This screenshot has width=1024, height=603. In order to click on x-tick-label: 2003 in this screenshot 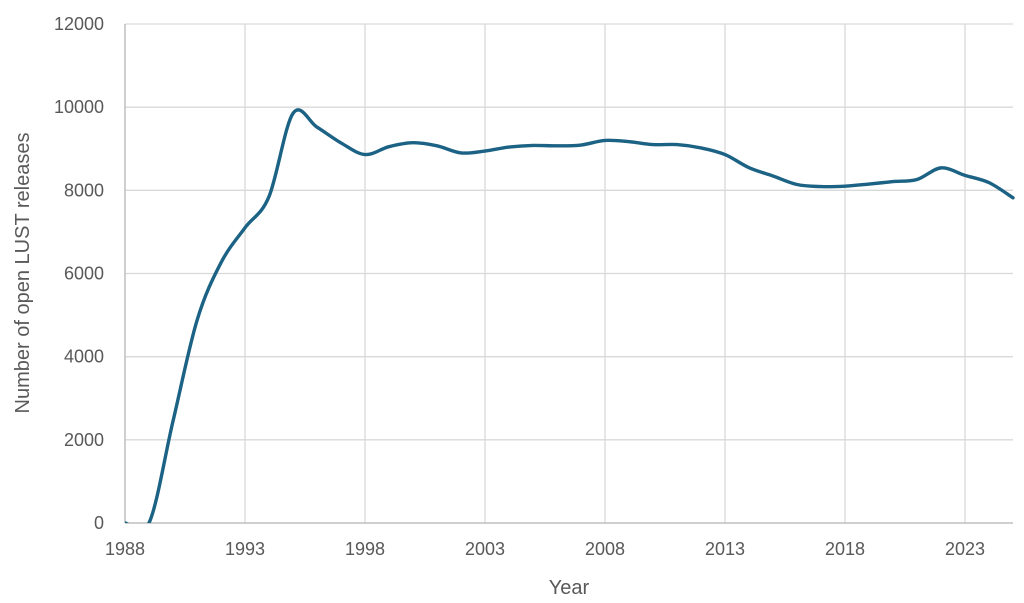, I will do `click(485, 549)`.